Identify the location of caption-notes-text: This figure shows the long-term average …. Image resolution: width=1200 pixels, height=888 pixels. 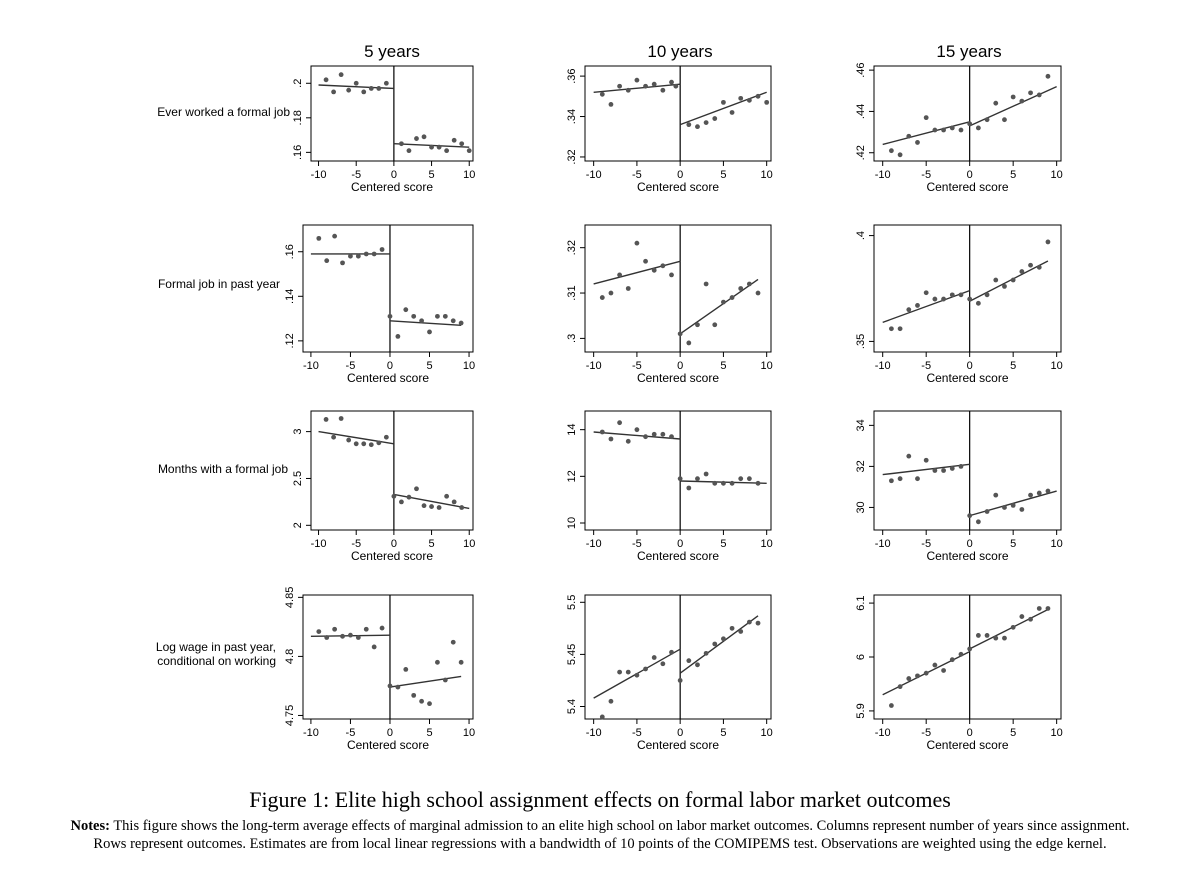
(611, 835).